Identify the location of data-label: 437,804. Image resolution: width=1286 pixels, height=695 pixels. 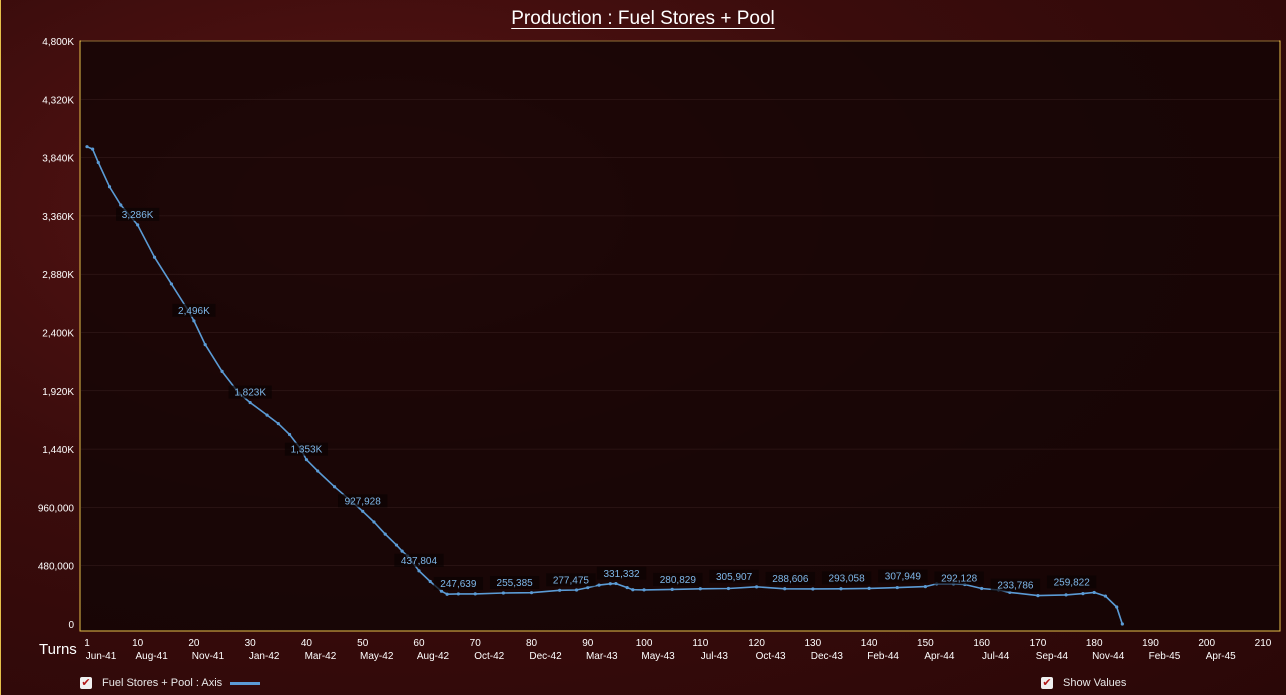
(419, 561).